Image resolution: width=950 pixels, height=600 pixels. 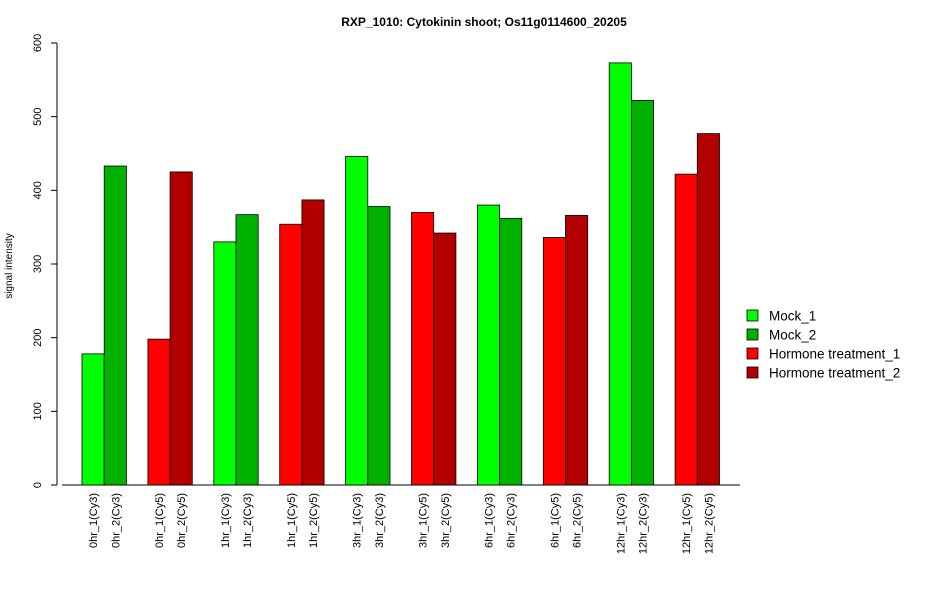 I want to click on x-tick-label: 0hr_1(Cy5), so click(x=160, y=520).